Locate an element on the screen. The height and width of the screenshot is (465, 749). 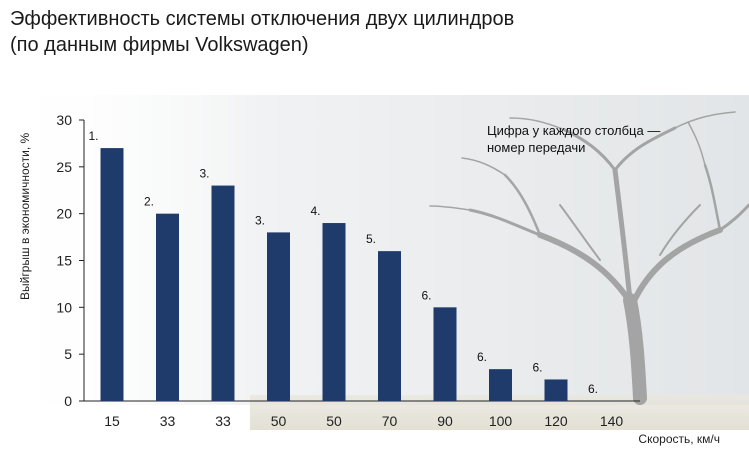
y-tick-label: 20 is located at coordinates (64, 214).